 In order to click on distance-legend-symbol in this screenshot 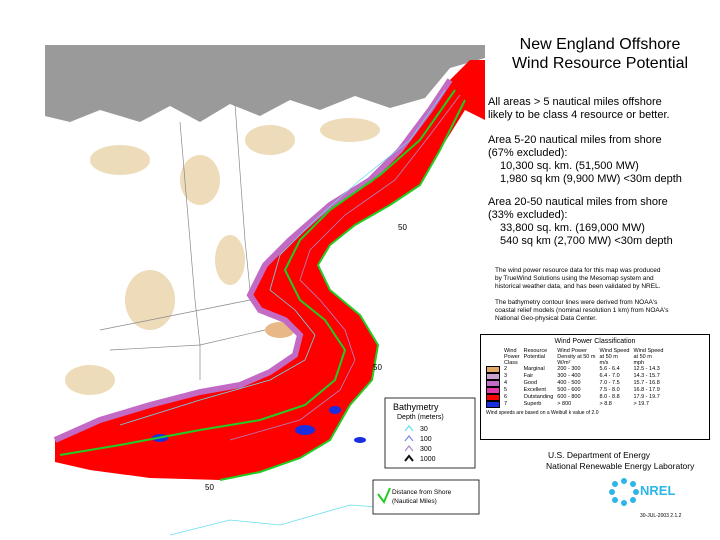, I will do `click(384, 495)`.